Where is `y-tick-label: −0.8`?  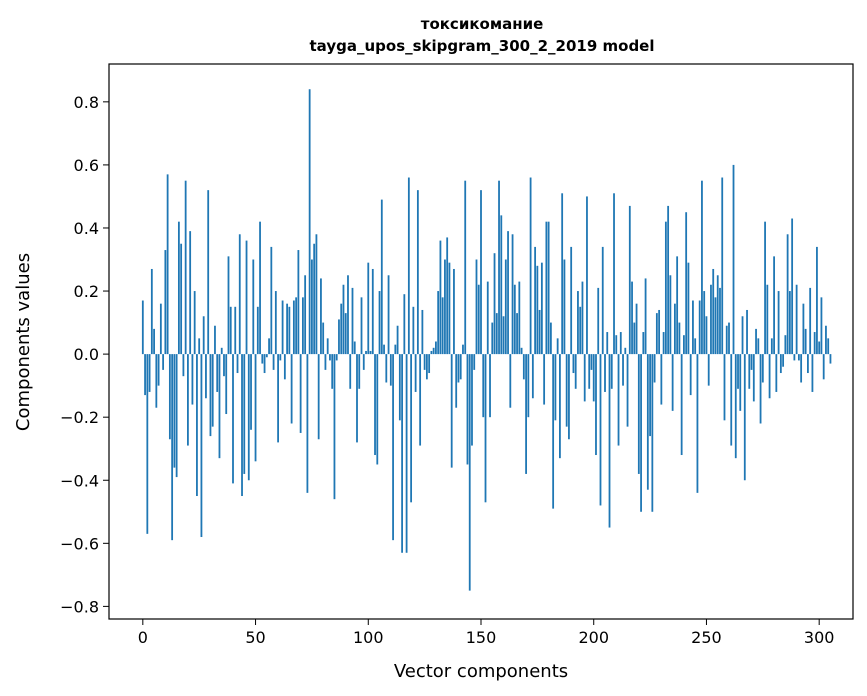 y-tick-label: −0.8 is located at coordinates (79, 606).